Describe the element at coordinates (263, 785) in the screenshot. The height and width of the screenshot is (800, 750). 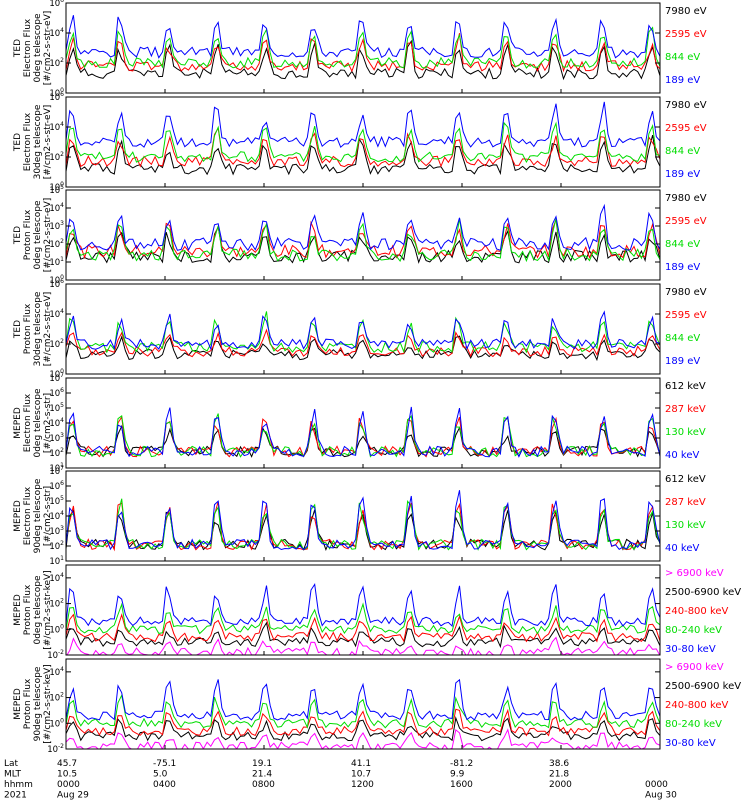
I see `x-tick-label-hhmm: 0800` at that location.